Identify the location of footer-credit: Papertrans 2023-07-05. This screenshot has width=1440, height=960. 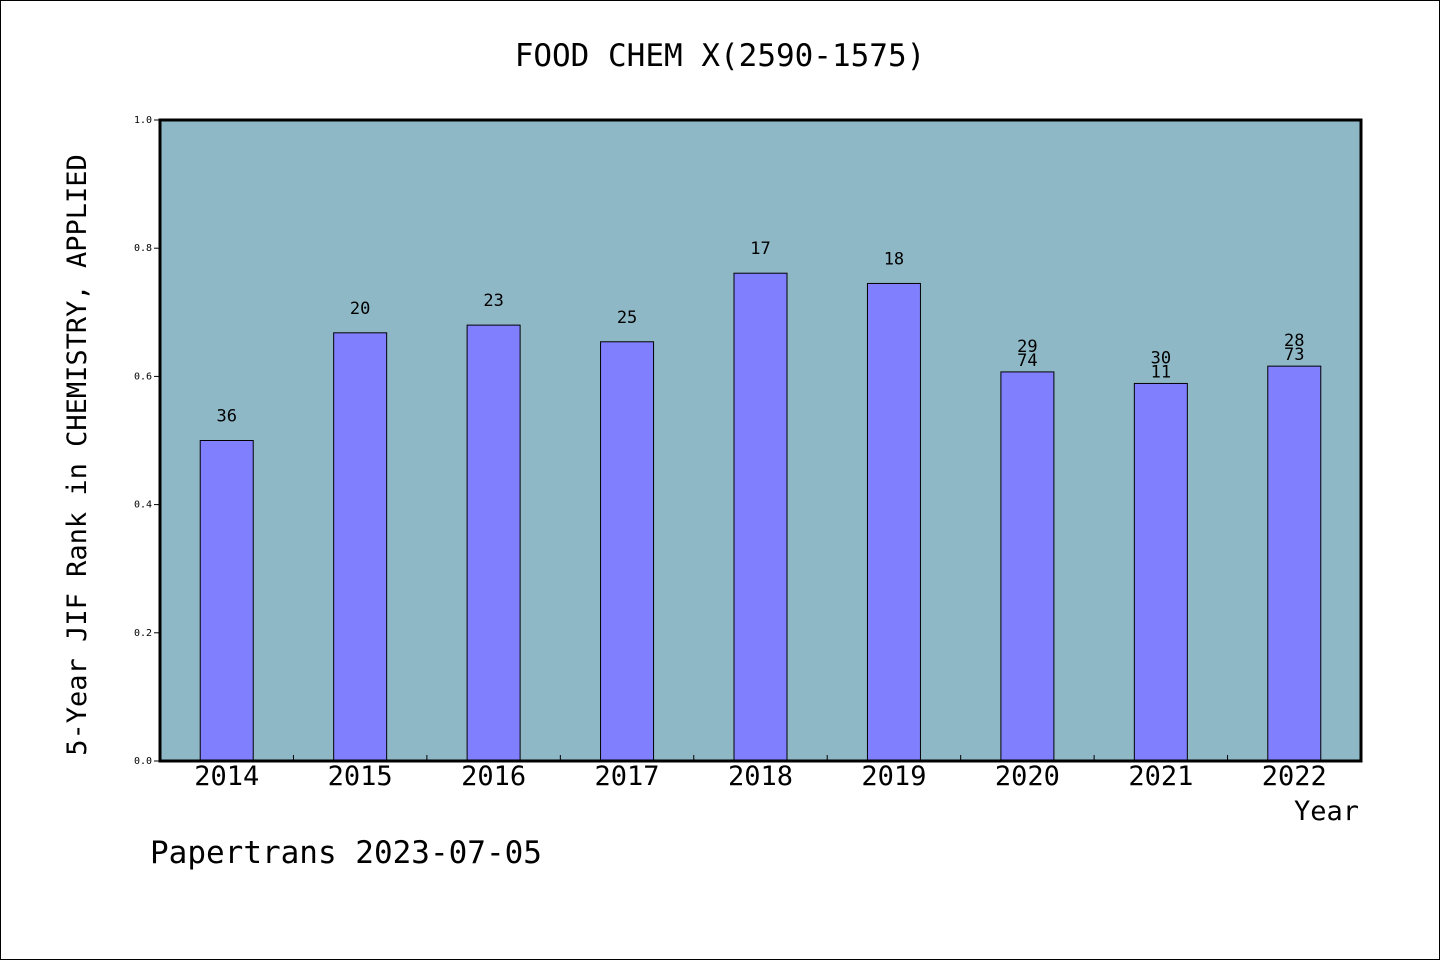
(346, 853).